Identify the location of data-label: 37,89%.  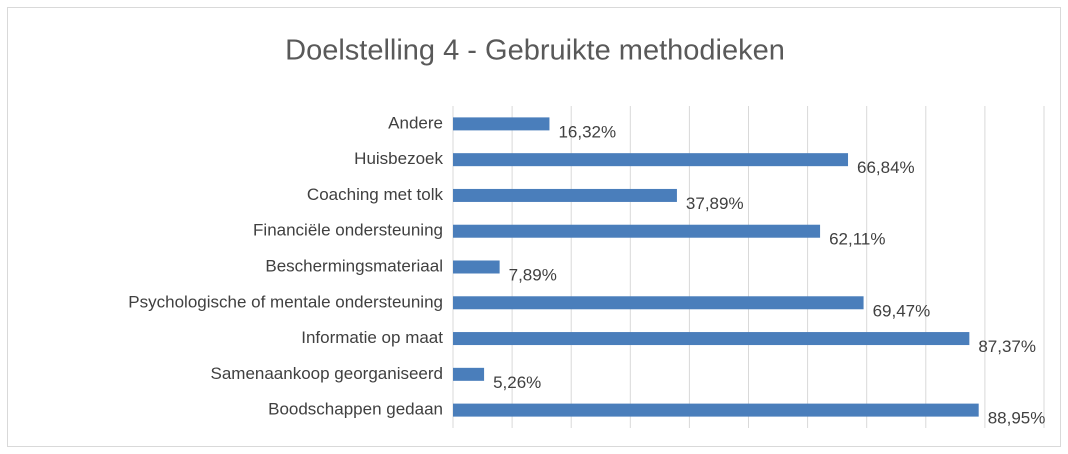
(715, 203).